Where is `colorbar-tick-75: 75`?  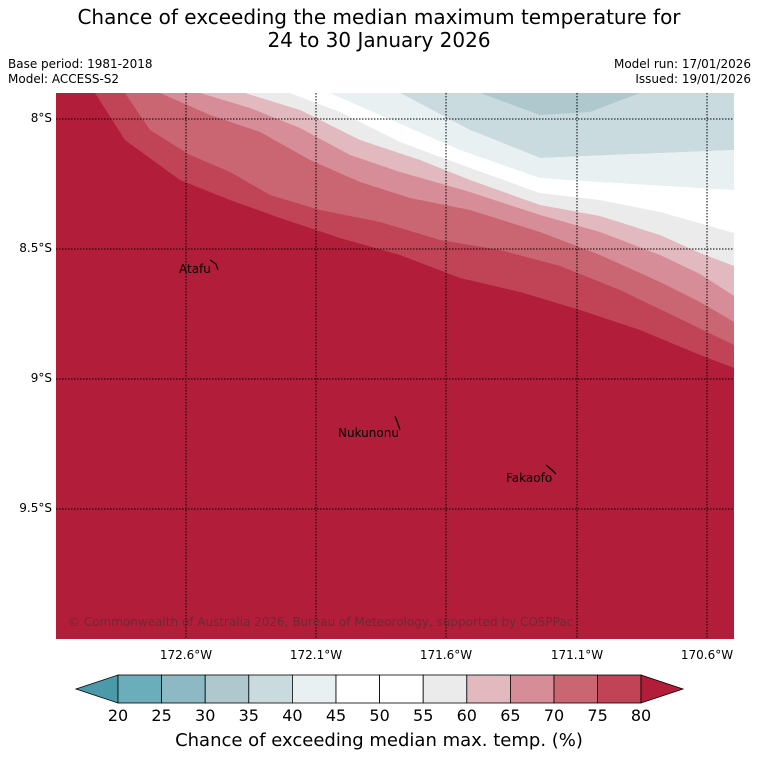 colorbar-tick-75: 75 is located at coordinates (597, 715).